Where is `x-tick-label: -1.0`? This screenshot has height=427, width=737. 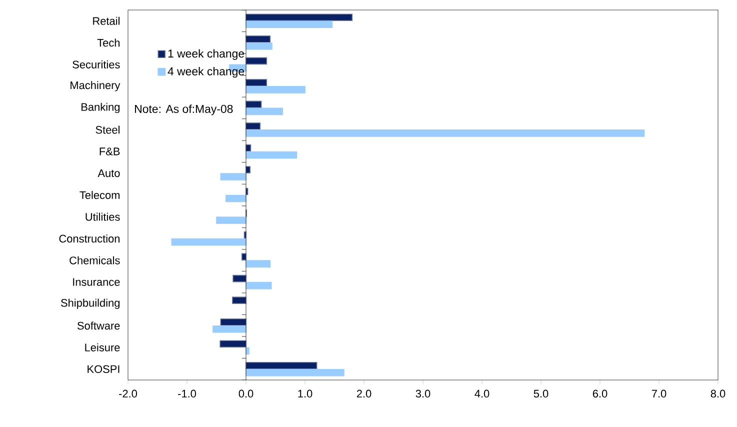 x-tick-label: -1.0 is located at coordinates (187, 394).